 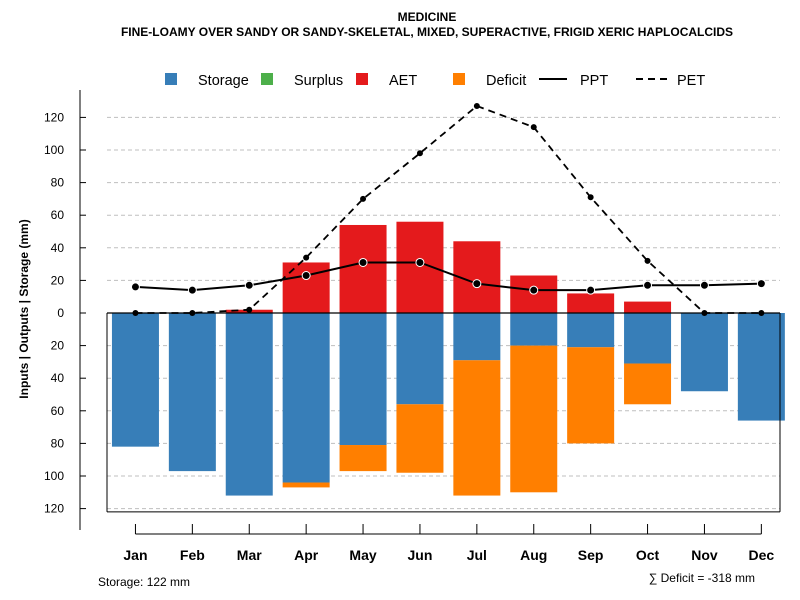 I want to click on x-tick-label: Mar, so click(x=249, y=555).